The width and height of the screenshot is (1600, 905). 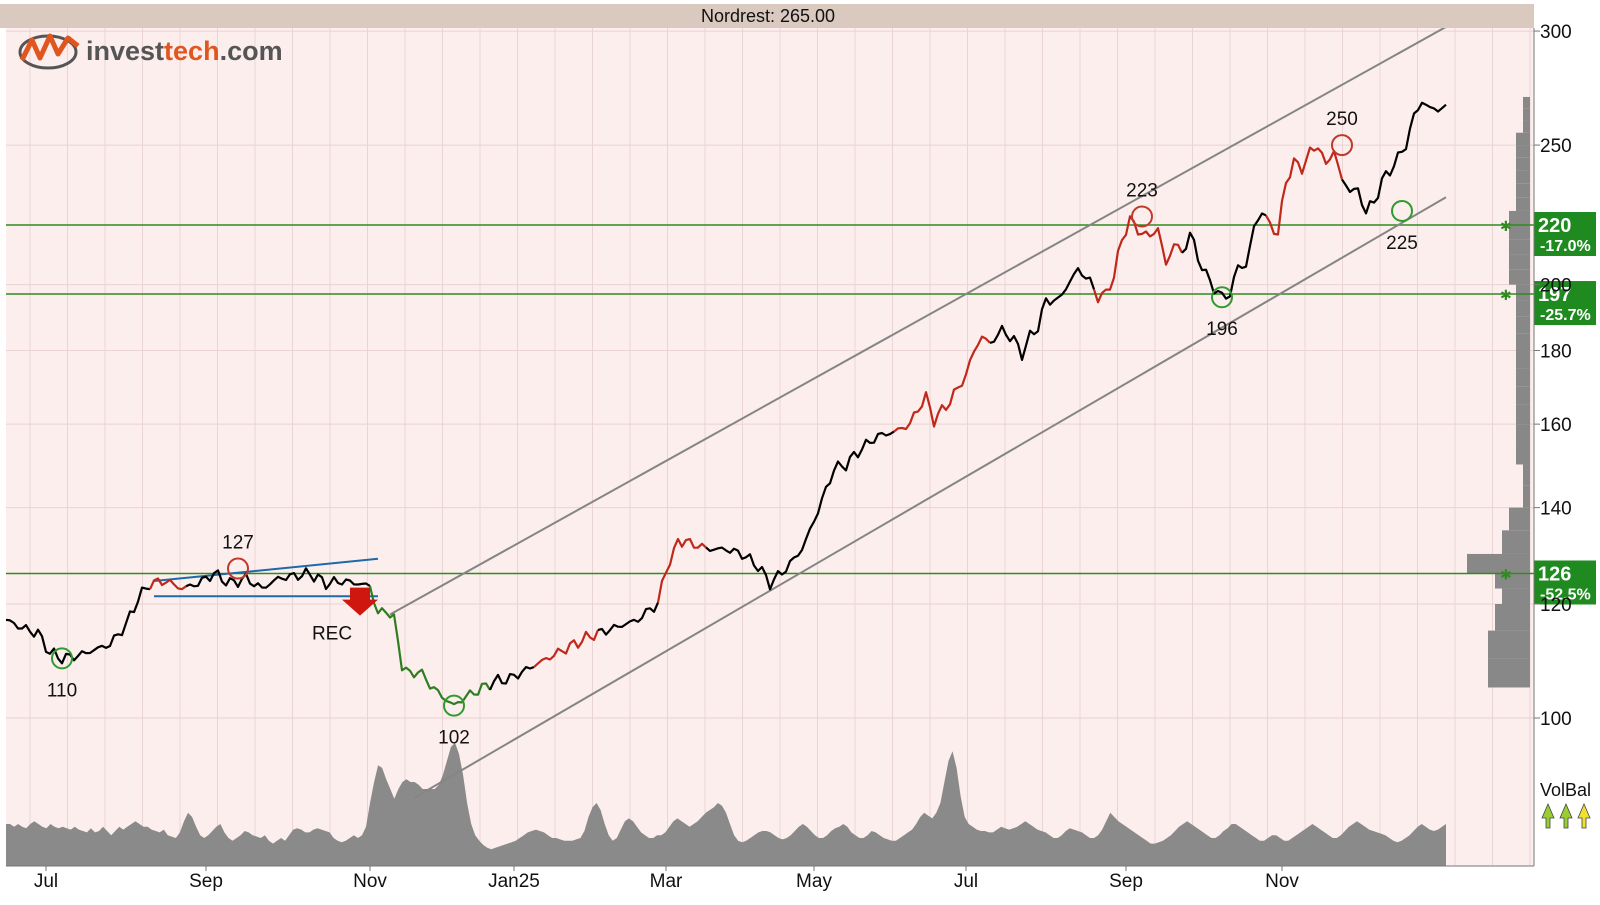 I want to click on support-pct-label: -52.5%, so click(x=1565, y=594).